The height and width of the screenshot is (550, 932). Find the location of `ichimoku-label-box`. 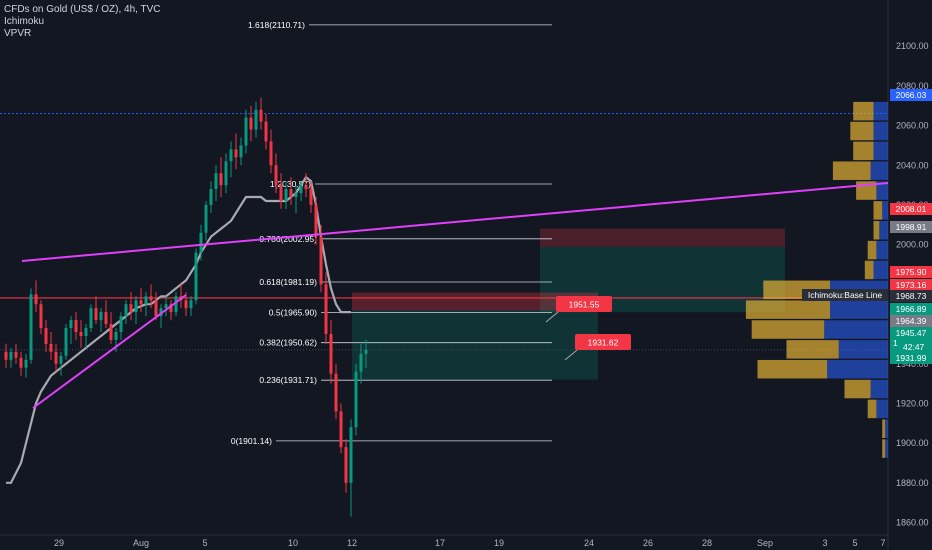

ichimoku-label-box is located at coordinates (845, 295).